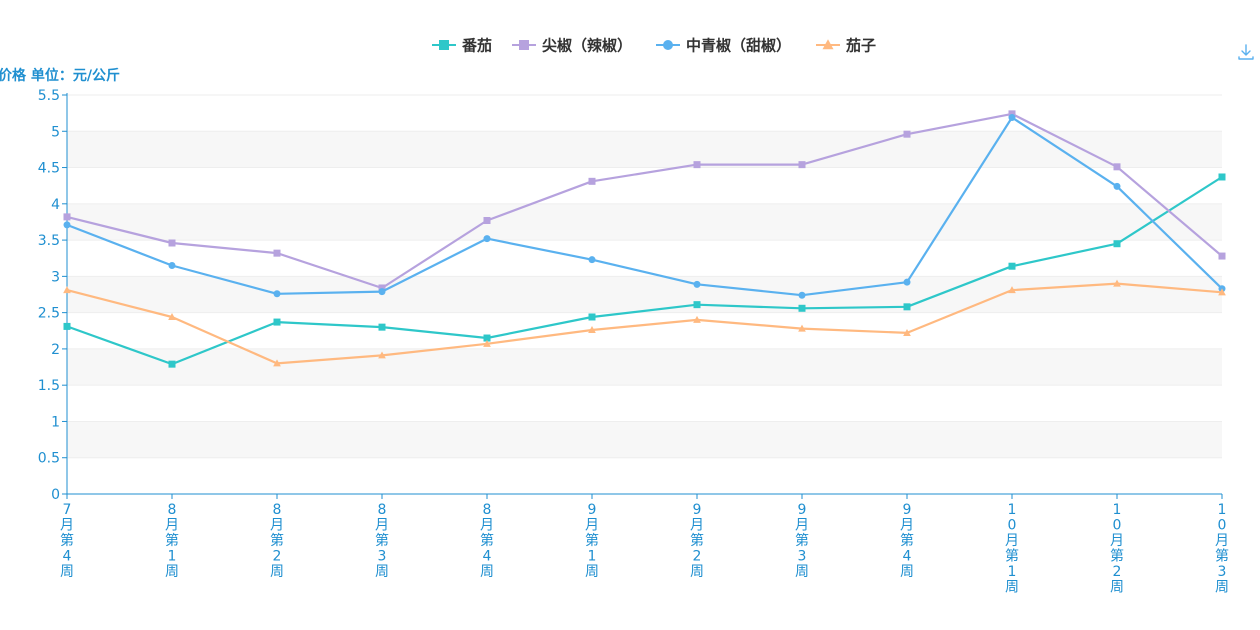 The width and height of the screenshot is (1260, 630). What do you see at coordinates (172, 541) in the screenshot?
I see `x-tick-label: 8 月第 1 周` at bounding box center [172, 541].